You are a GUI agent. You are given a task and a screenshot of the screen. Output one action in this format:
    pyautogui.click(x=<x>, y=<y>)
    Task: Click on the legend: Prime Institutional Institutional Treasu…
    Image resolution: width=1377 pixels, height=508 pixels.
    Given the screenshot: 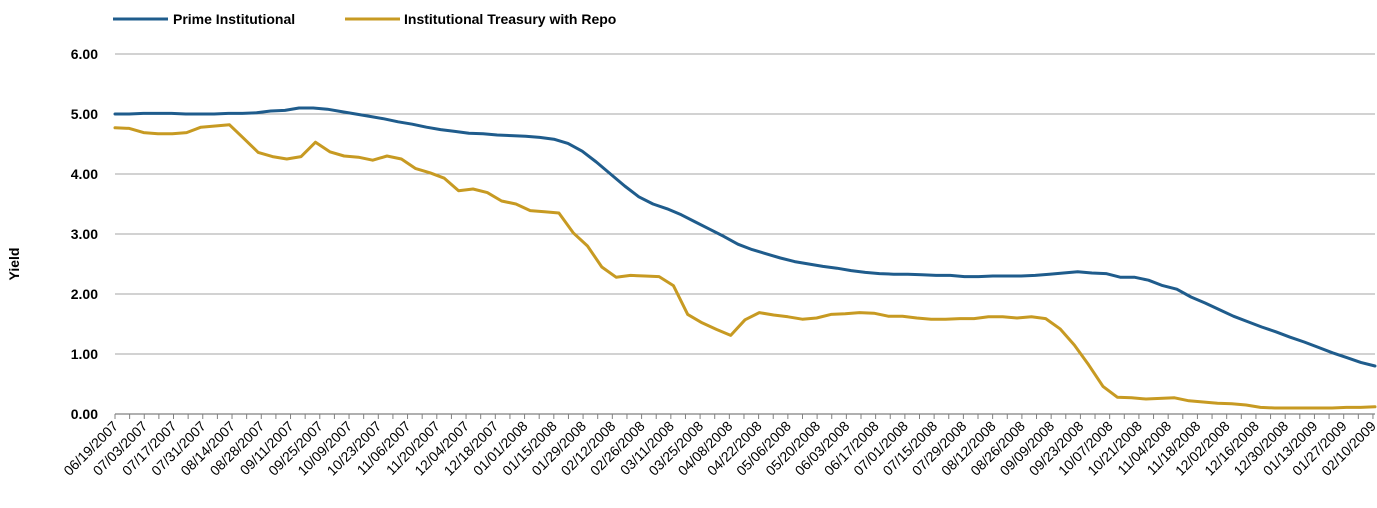 What is the action you would take?
    pyautogui.click(x=364, y=19)
    